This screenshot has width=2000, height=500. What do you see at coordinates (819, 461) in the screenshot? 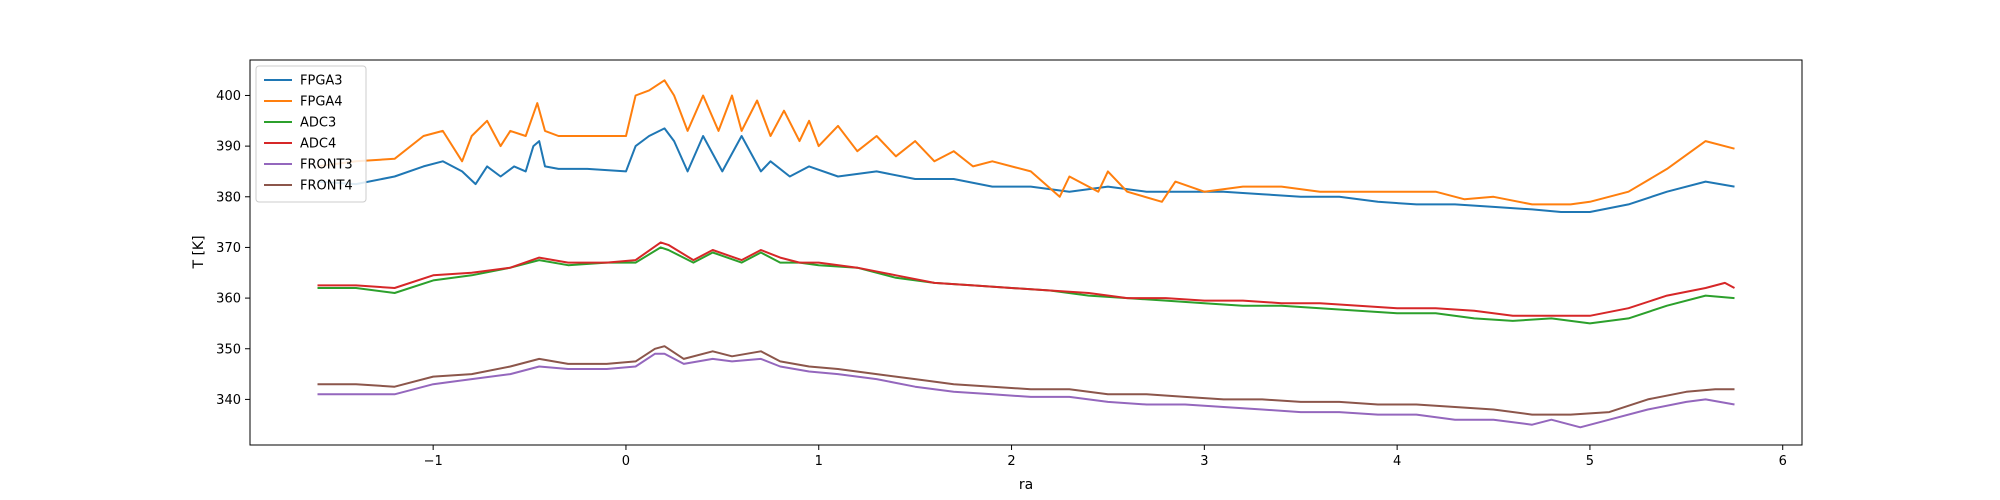
I see `x-tick-label: 1` at bounding box center [819, 461].